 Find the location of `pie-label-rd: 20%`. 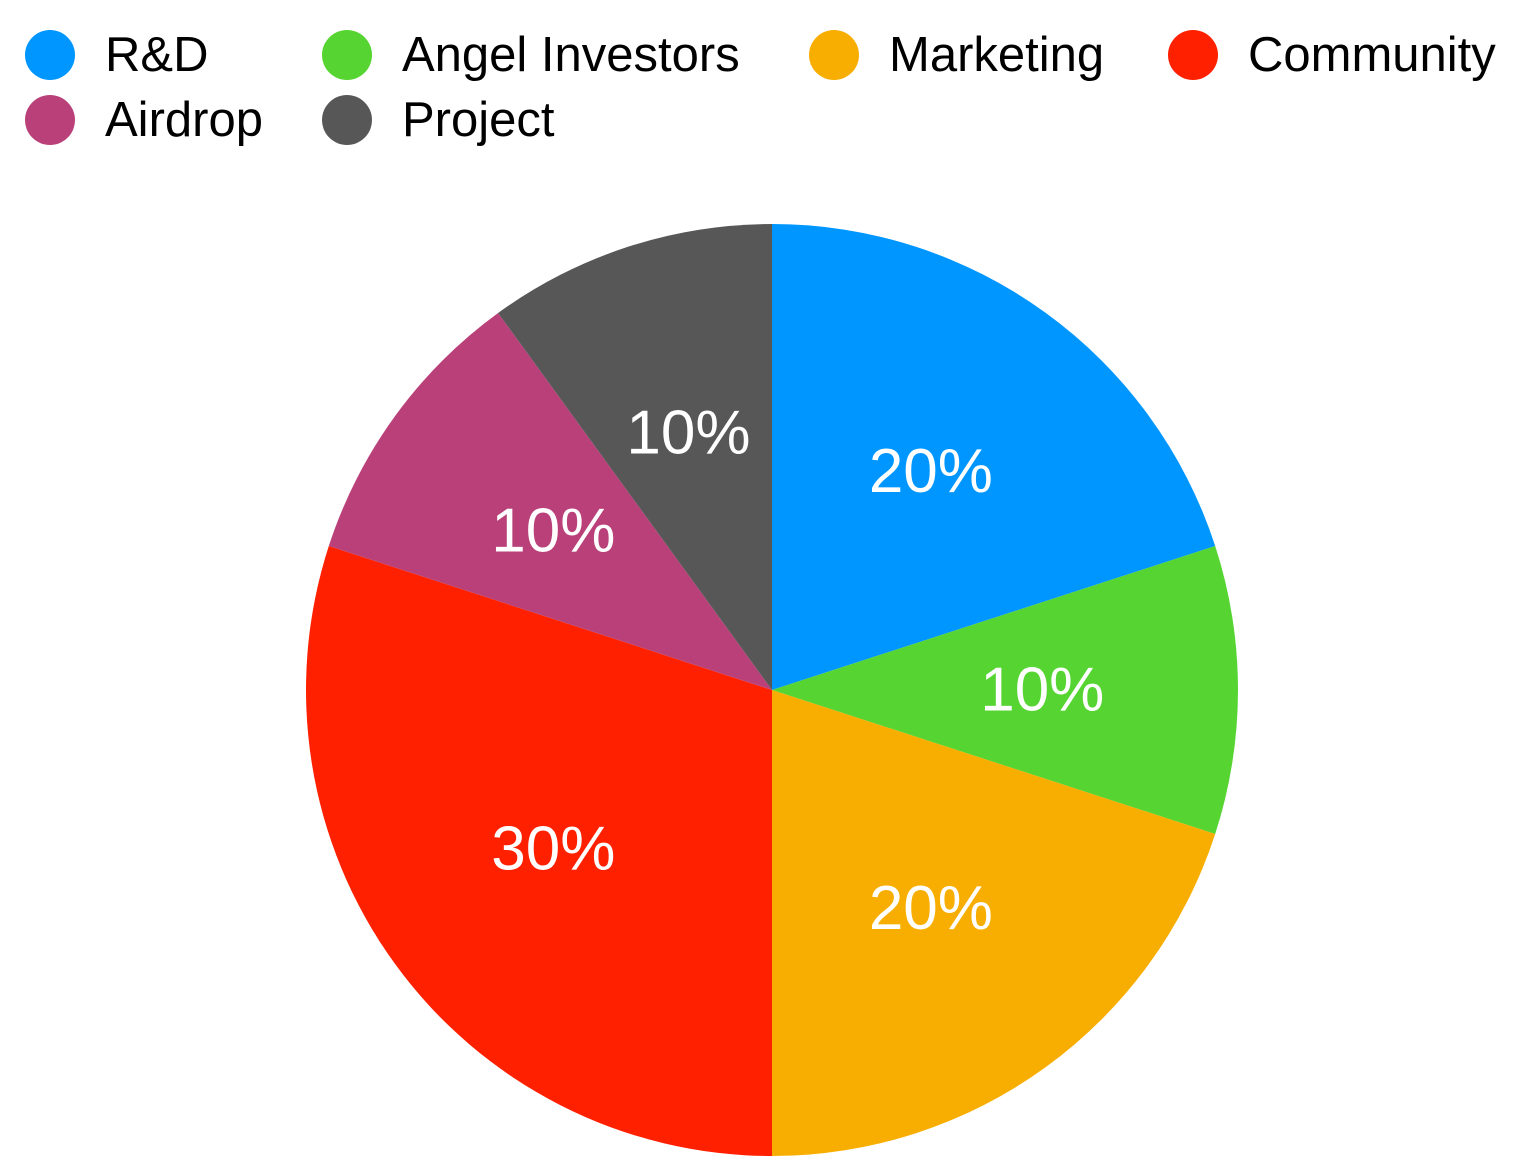

pie-label-rd: 20% is located at coordinates (931, 471).